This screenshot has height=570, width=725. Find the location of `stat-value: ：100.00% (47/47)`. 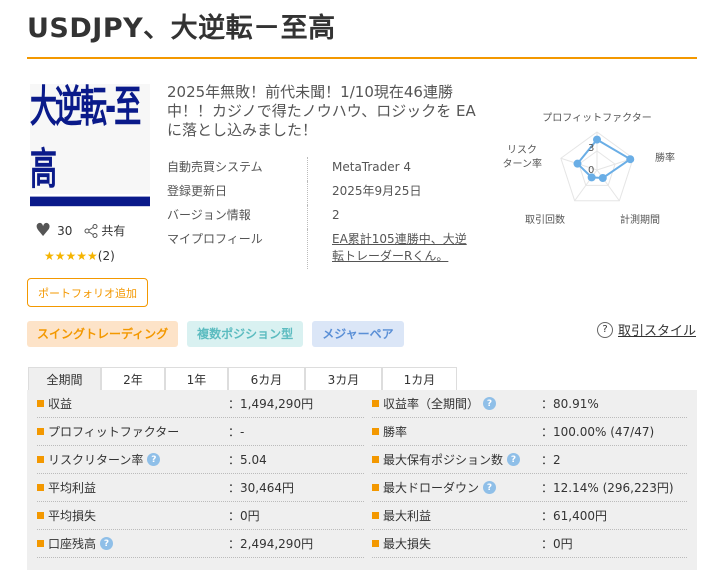

stat-value: ：100.00% (47/47) is located at coordinates (598, 432).